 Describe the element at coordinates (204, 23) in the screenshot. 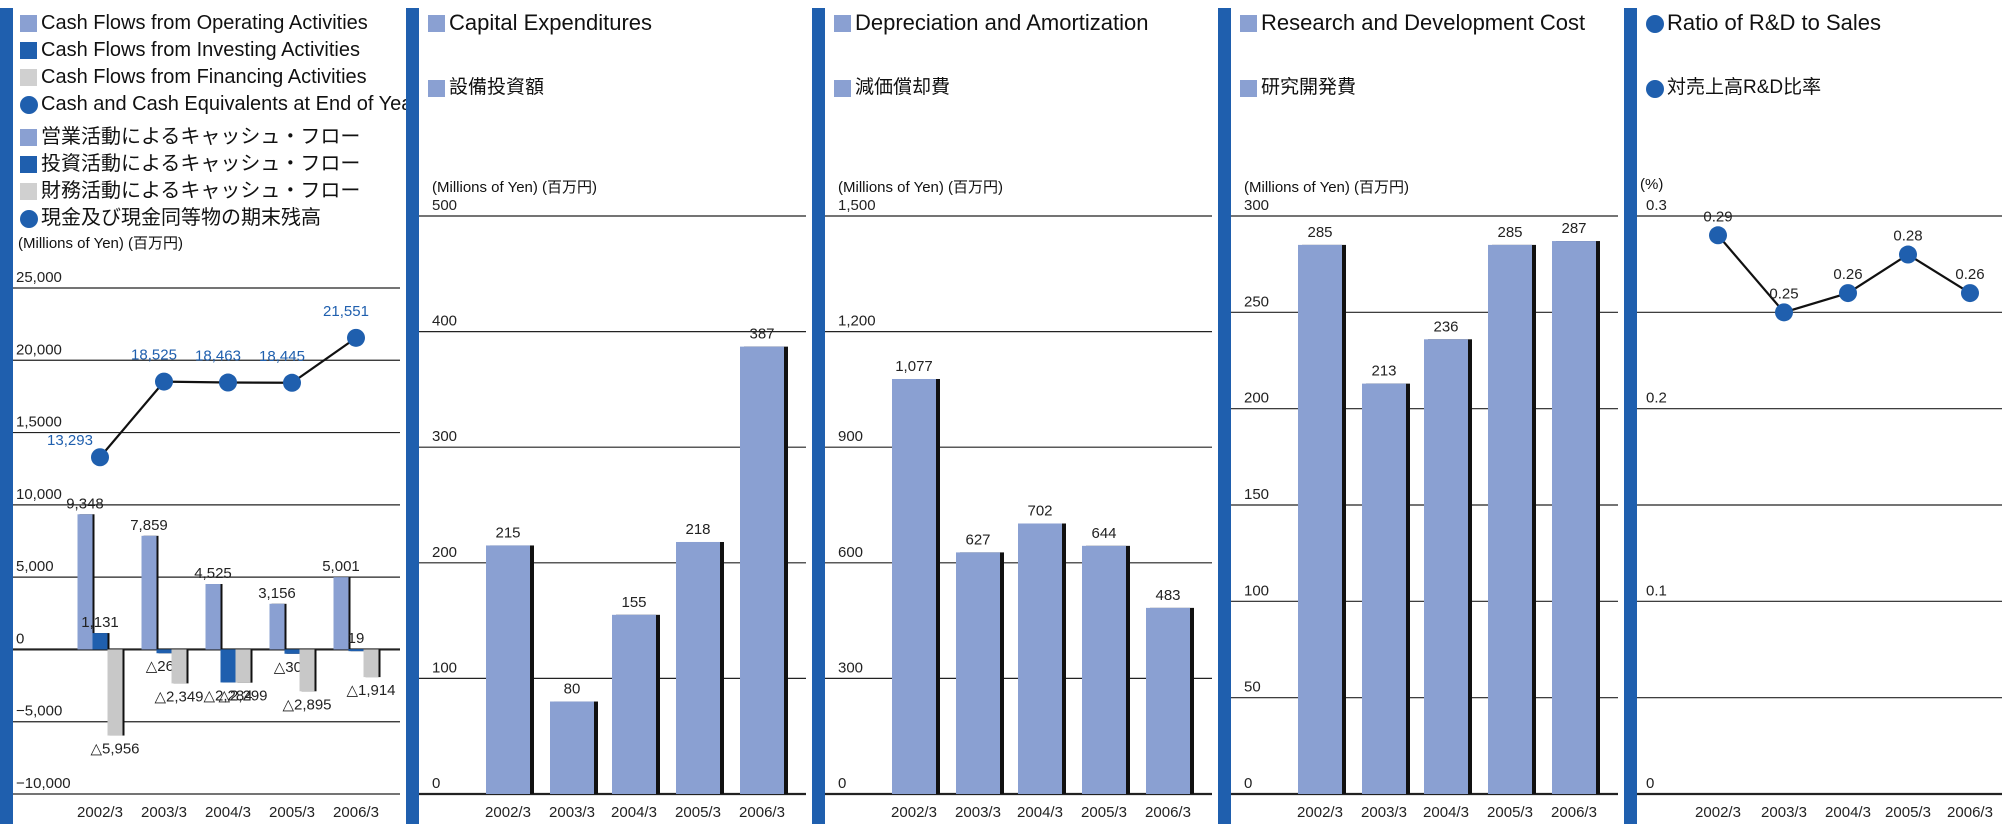

I see `legend-label: Cash Flows from Operating Activities` at that location.